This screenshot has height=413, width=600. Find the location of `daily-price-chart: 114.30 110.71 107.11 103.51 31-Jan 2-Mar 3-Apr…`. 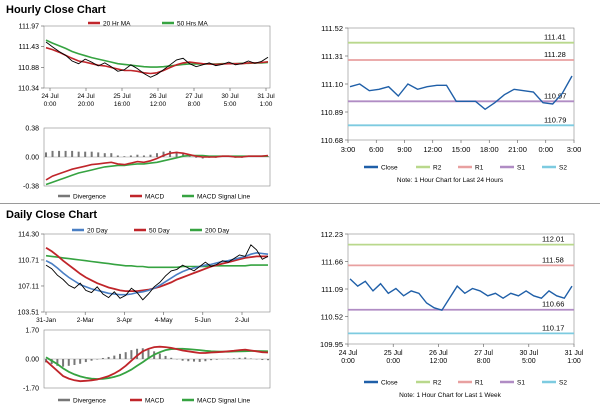

daily-price-chart: 114.30 110.71 107.11 103.51 31-Jan 2-Mar 3-Apr… is located at coordinates (145, 275).